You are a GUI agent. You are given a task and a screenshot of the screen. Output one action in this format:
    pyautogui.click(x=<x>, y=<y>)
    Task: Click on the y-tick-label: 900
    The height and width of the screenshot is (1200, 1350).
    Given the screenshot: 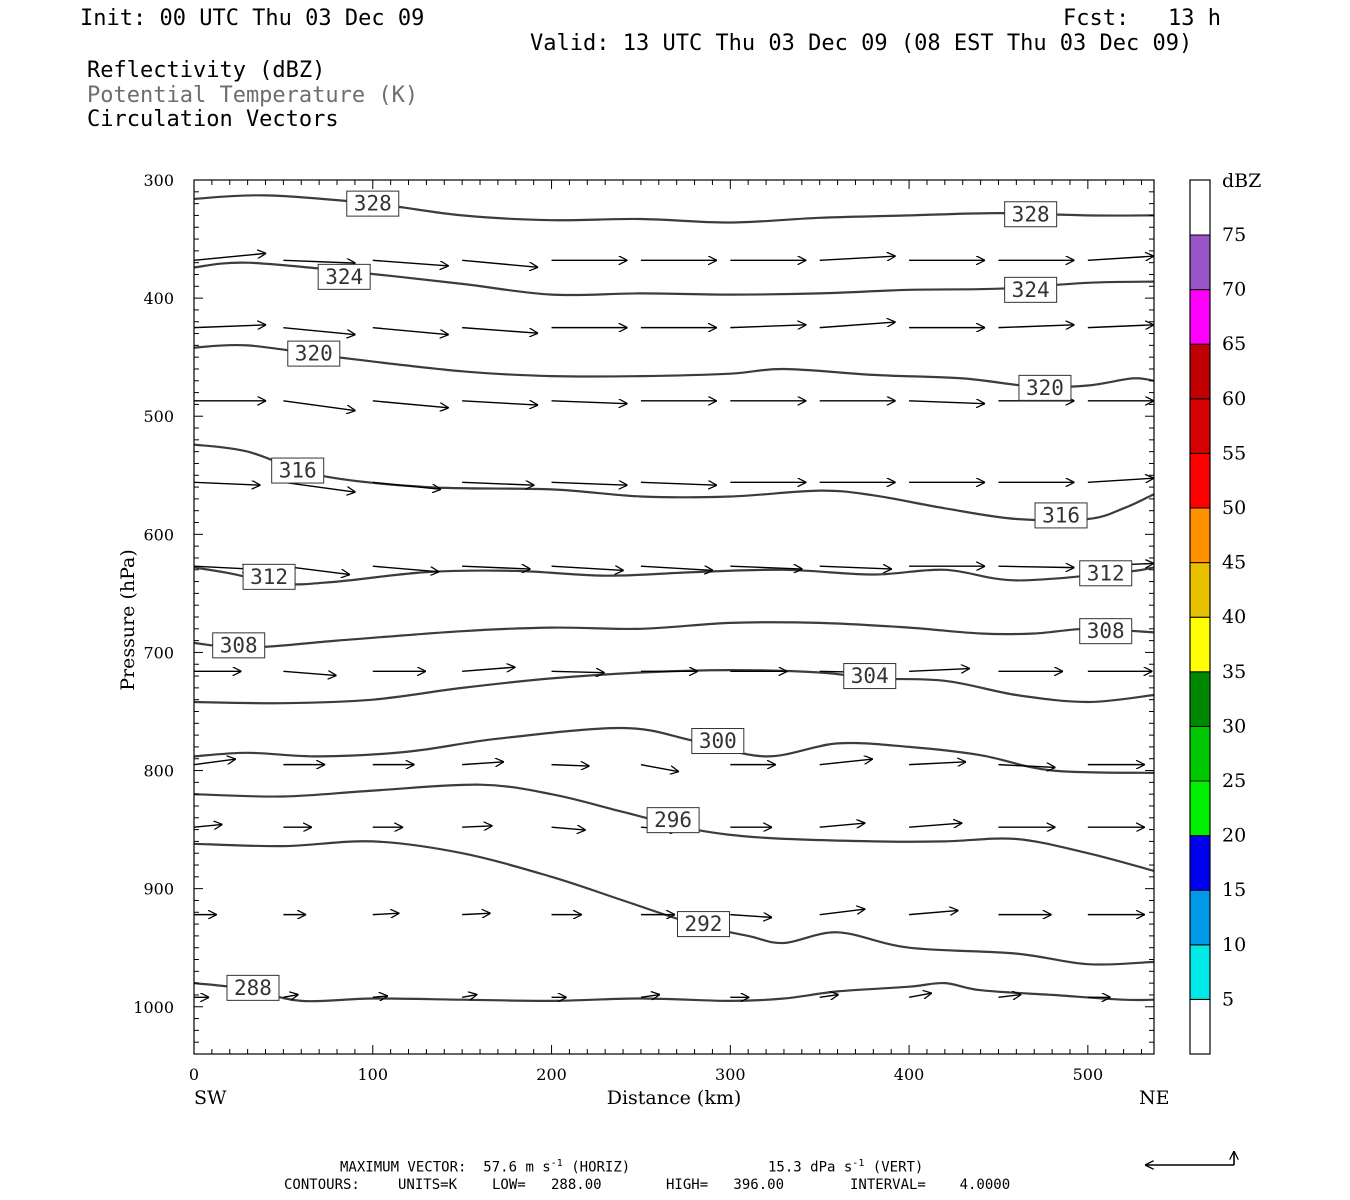 What is the action you would take?
    pyautogui.click(x=158, y=889)
    